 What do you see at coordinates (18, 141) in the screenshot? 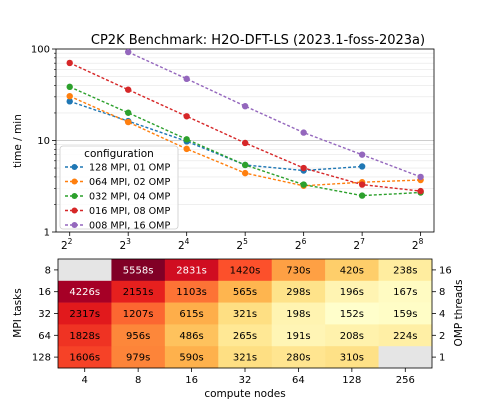
I see `y-axis-label: time / min` at bounding box center [18, 141].